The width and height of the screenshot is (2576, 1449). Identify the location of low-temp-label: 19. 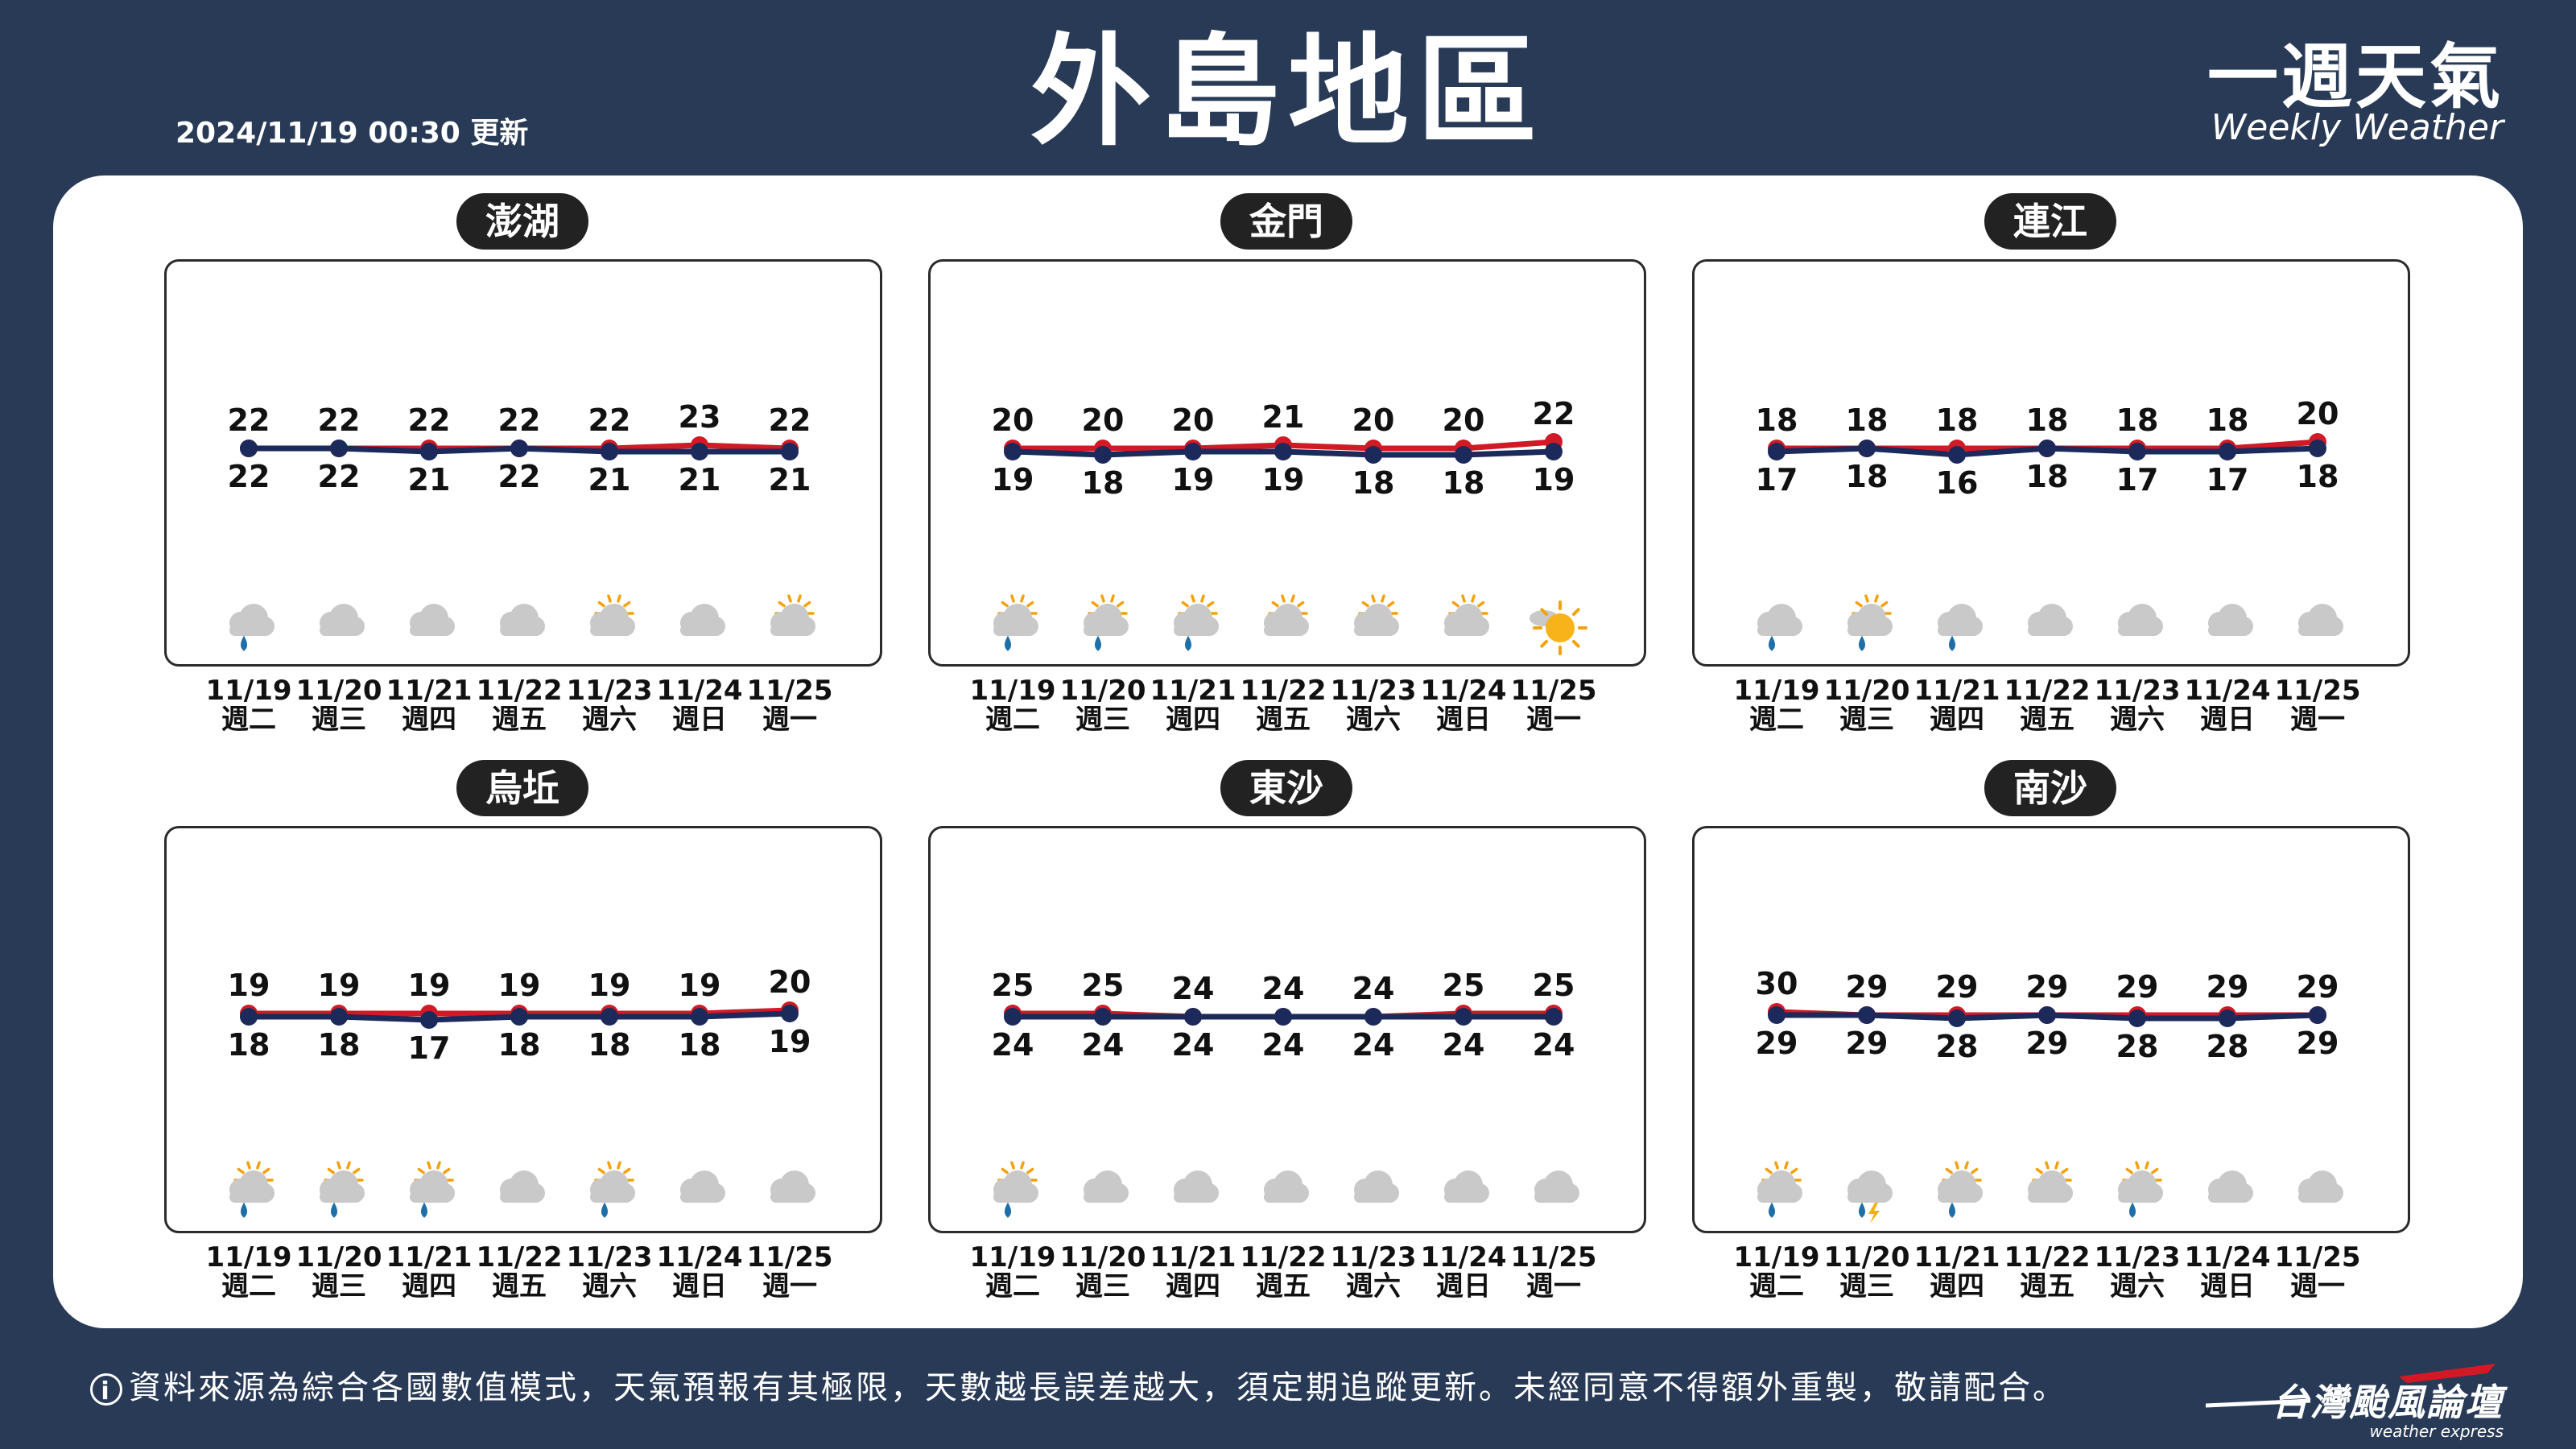
(1554, 479).